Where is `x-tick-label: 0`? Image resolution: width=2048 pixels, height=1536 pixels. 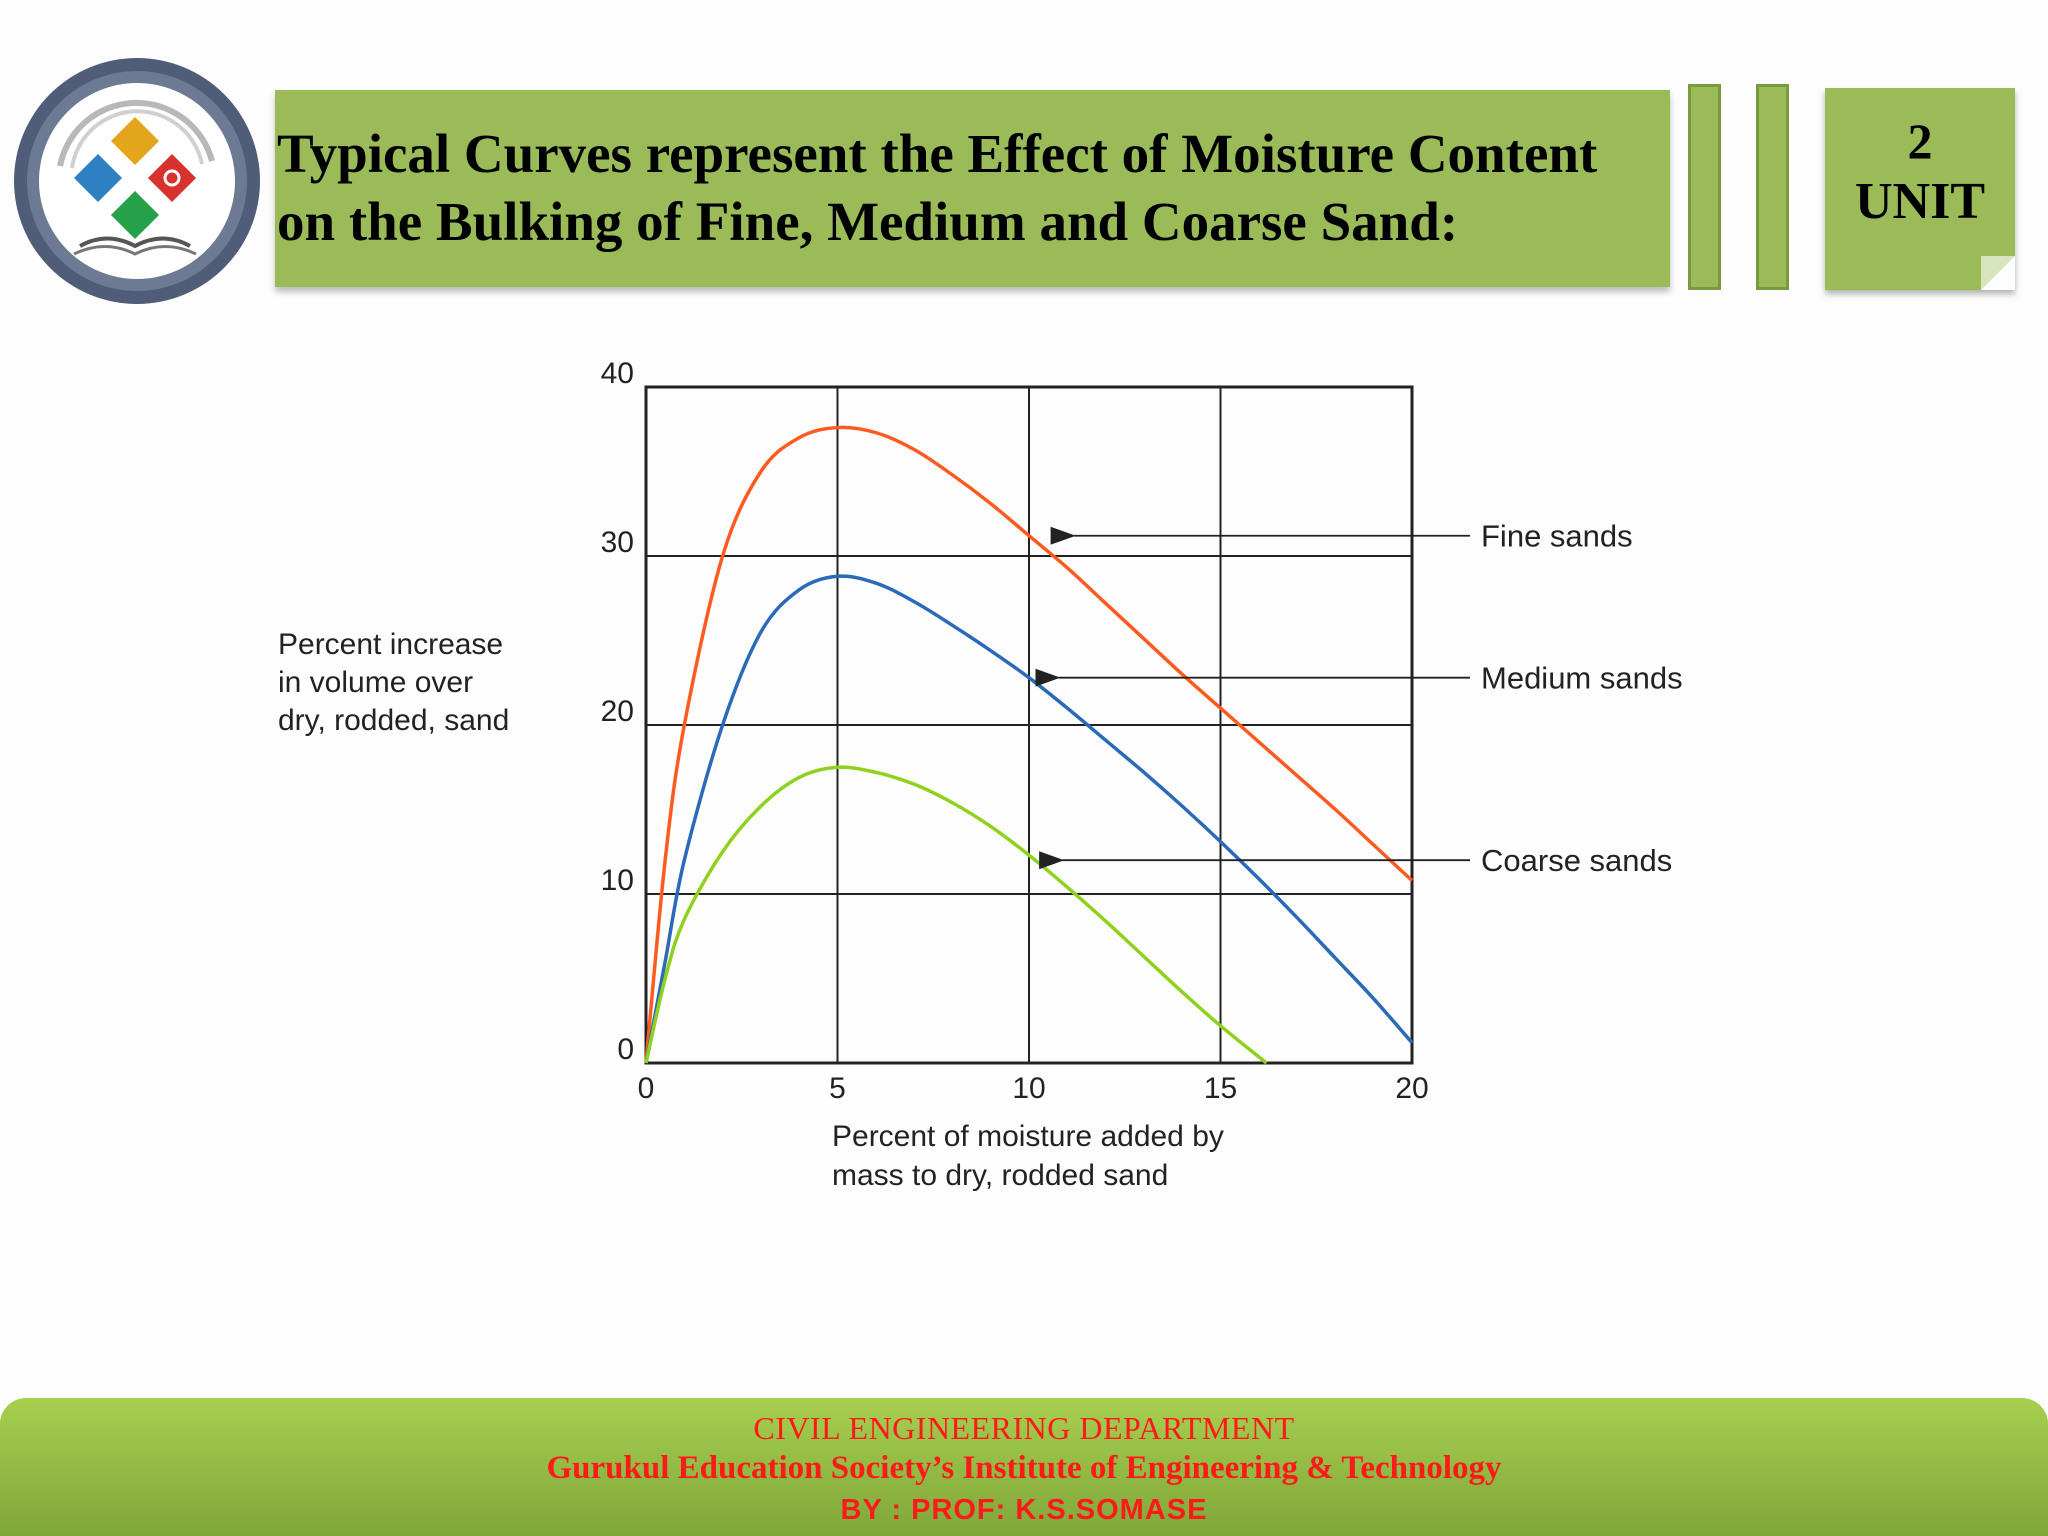 x-tick-label: 0 is located at coordinates (646, 1088).